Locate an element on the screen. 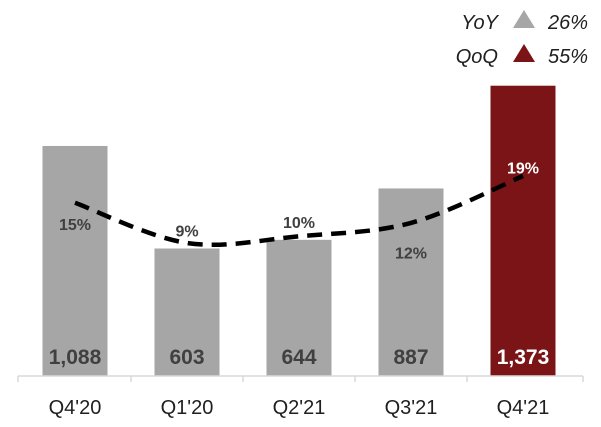 The width and height of the screenshot is (601, 427). bar-percent-label: 12% is located at coordinates (411, 253).